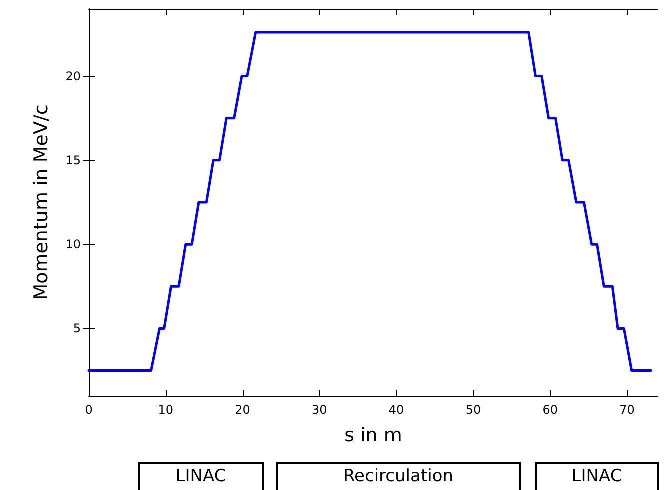 This screenshot has width=668, height=490. What do you see at coordinates (627, 410) in the screenshot?
I see `x-tick-label: 70` at bounding box center [627, 410].